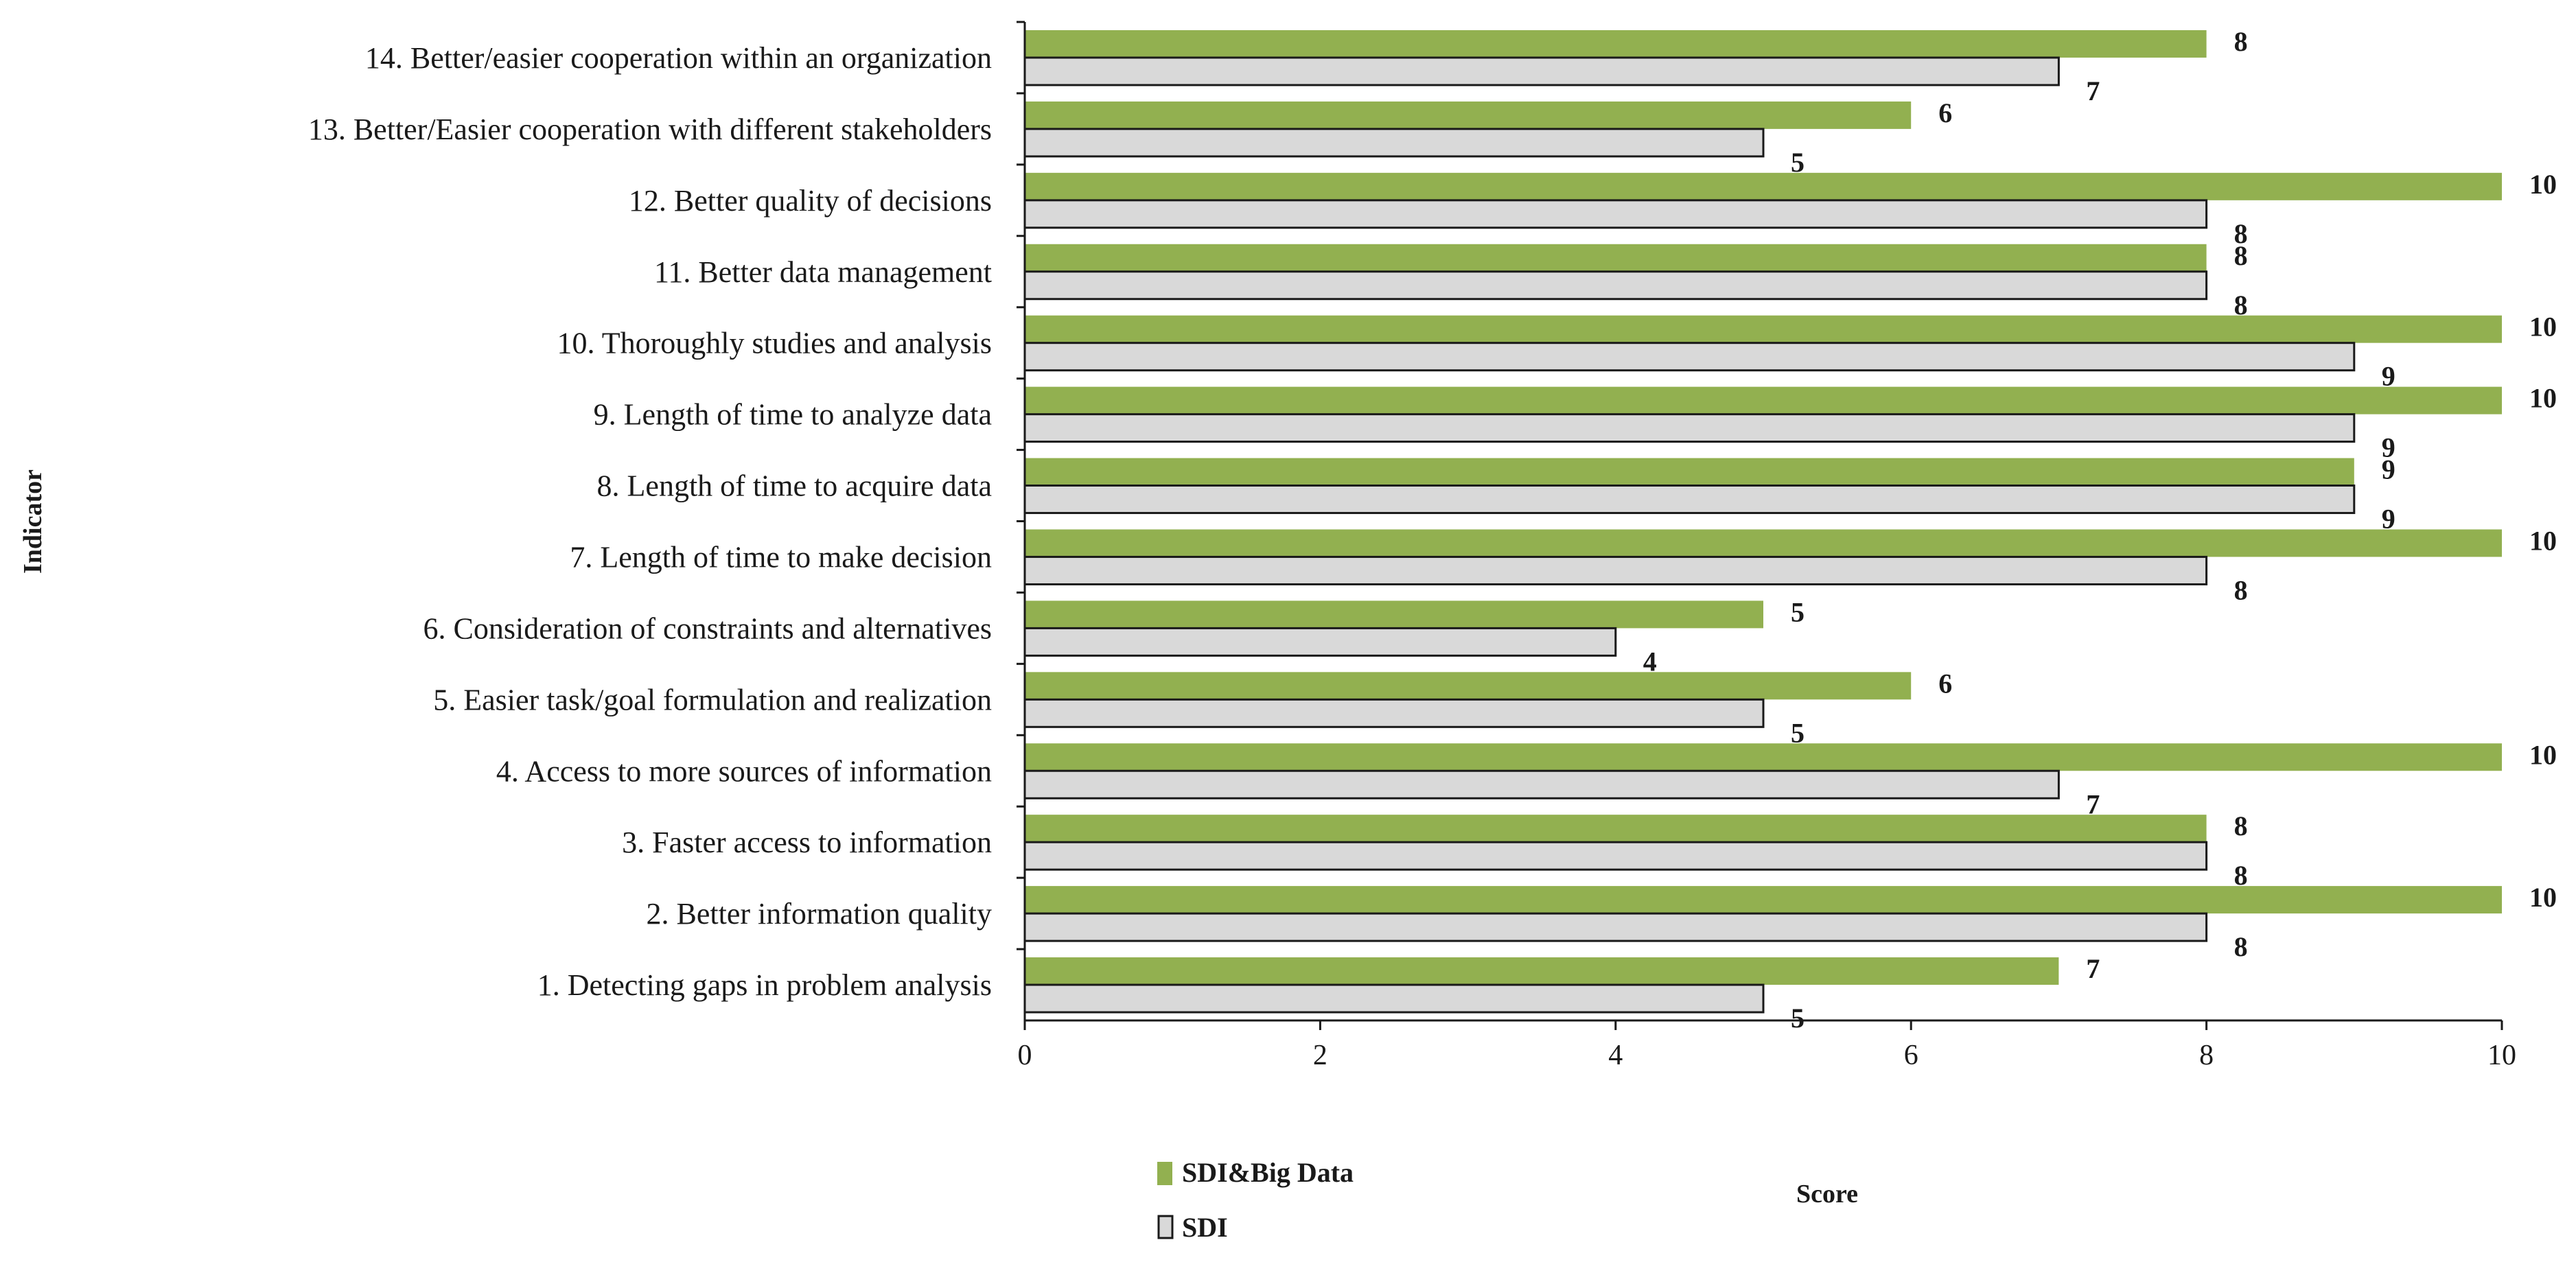  I want to click on x-tick-label: 4, so click(1615, 1055).